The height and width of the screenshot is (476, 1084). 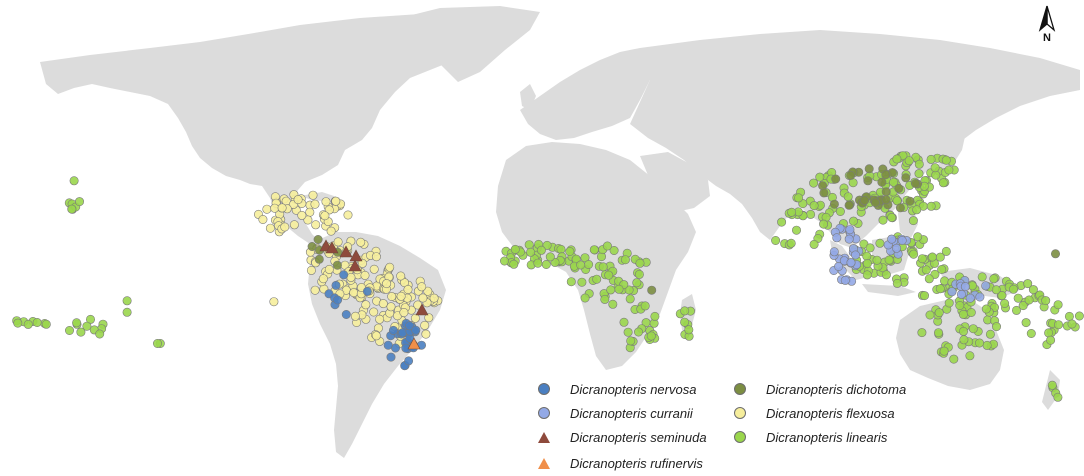 I want to click on legend-marker-dichotoma, so click(x=740, y=389).